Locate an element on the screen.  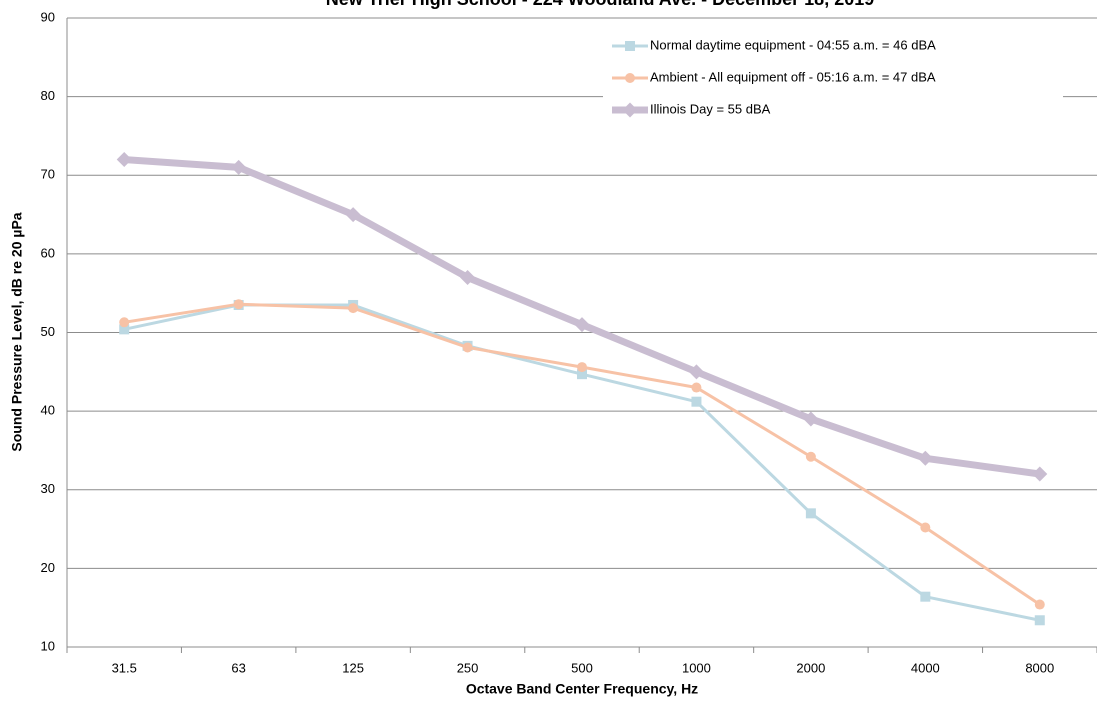
x-tick-label: 500 is located at coordinates (582, 667).